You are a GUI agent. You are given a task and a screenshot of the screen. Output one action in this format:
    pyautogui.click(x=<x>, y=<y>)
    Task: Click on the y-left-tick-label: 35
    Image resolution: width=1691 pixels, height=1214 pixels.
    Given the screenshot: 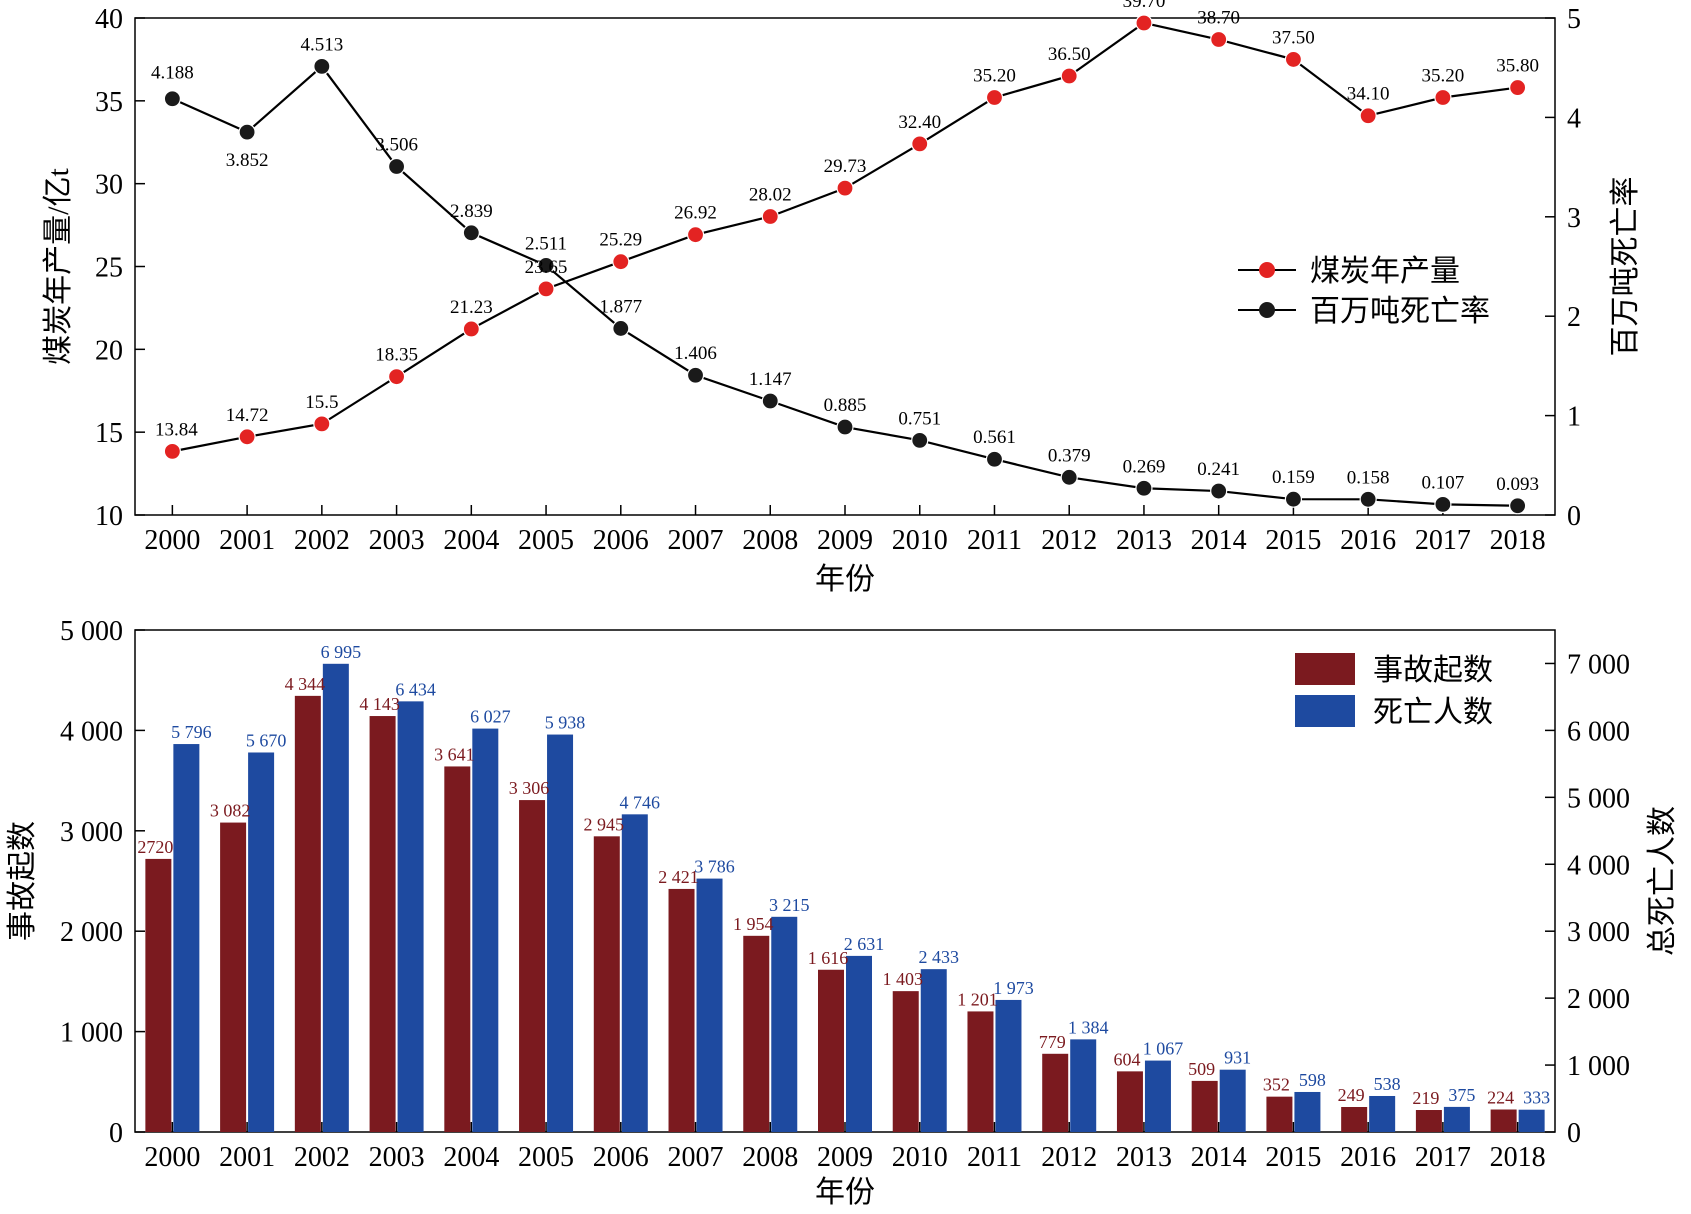 What is the action you would take?
    pyautogui.click(x=109, y=102)
    